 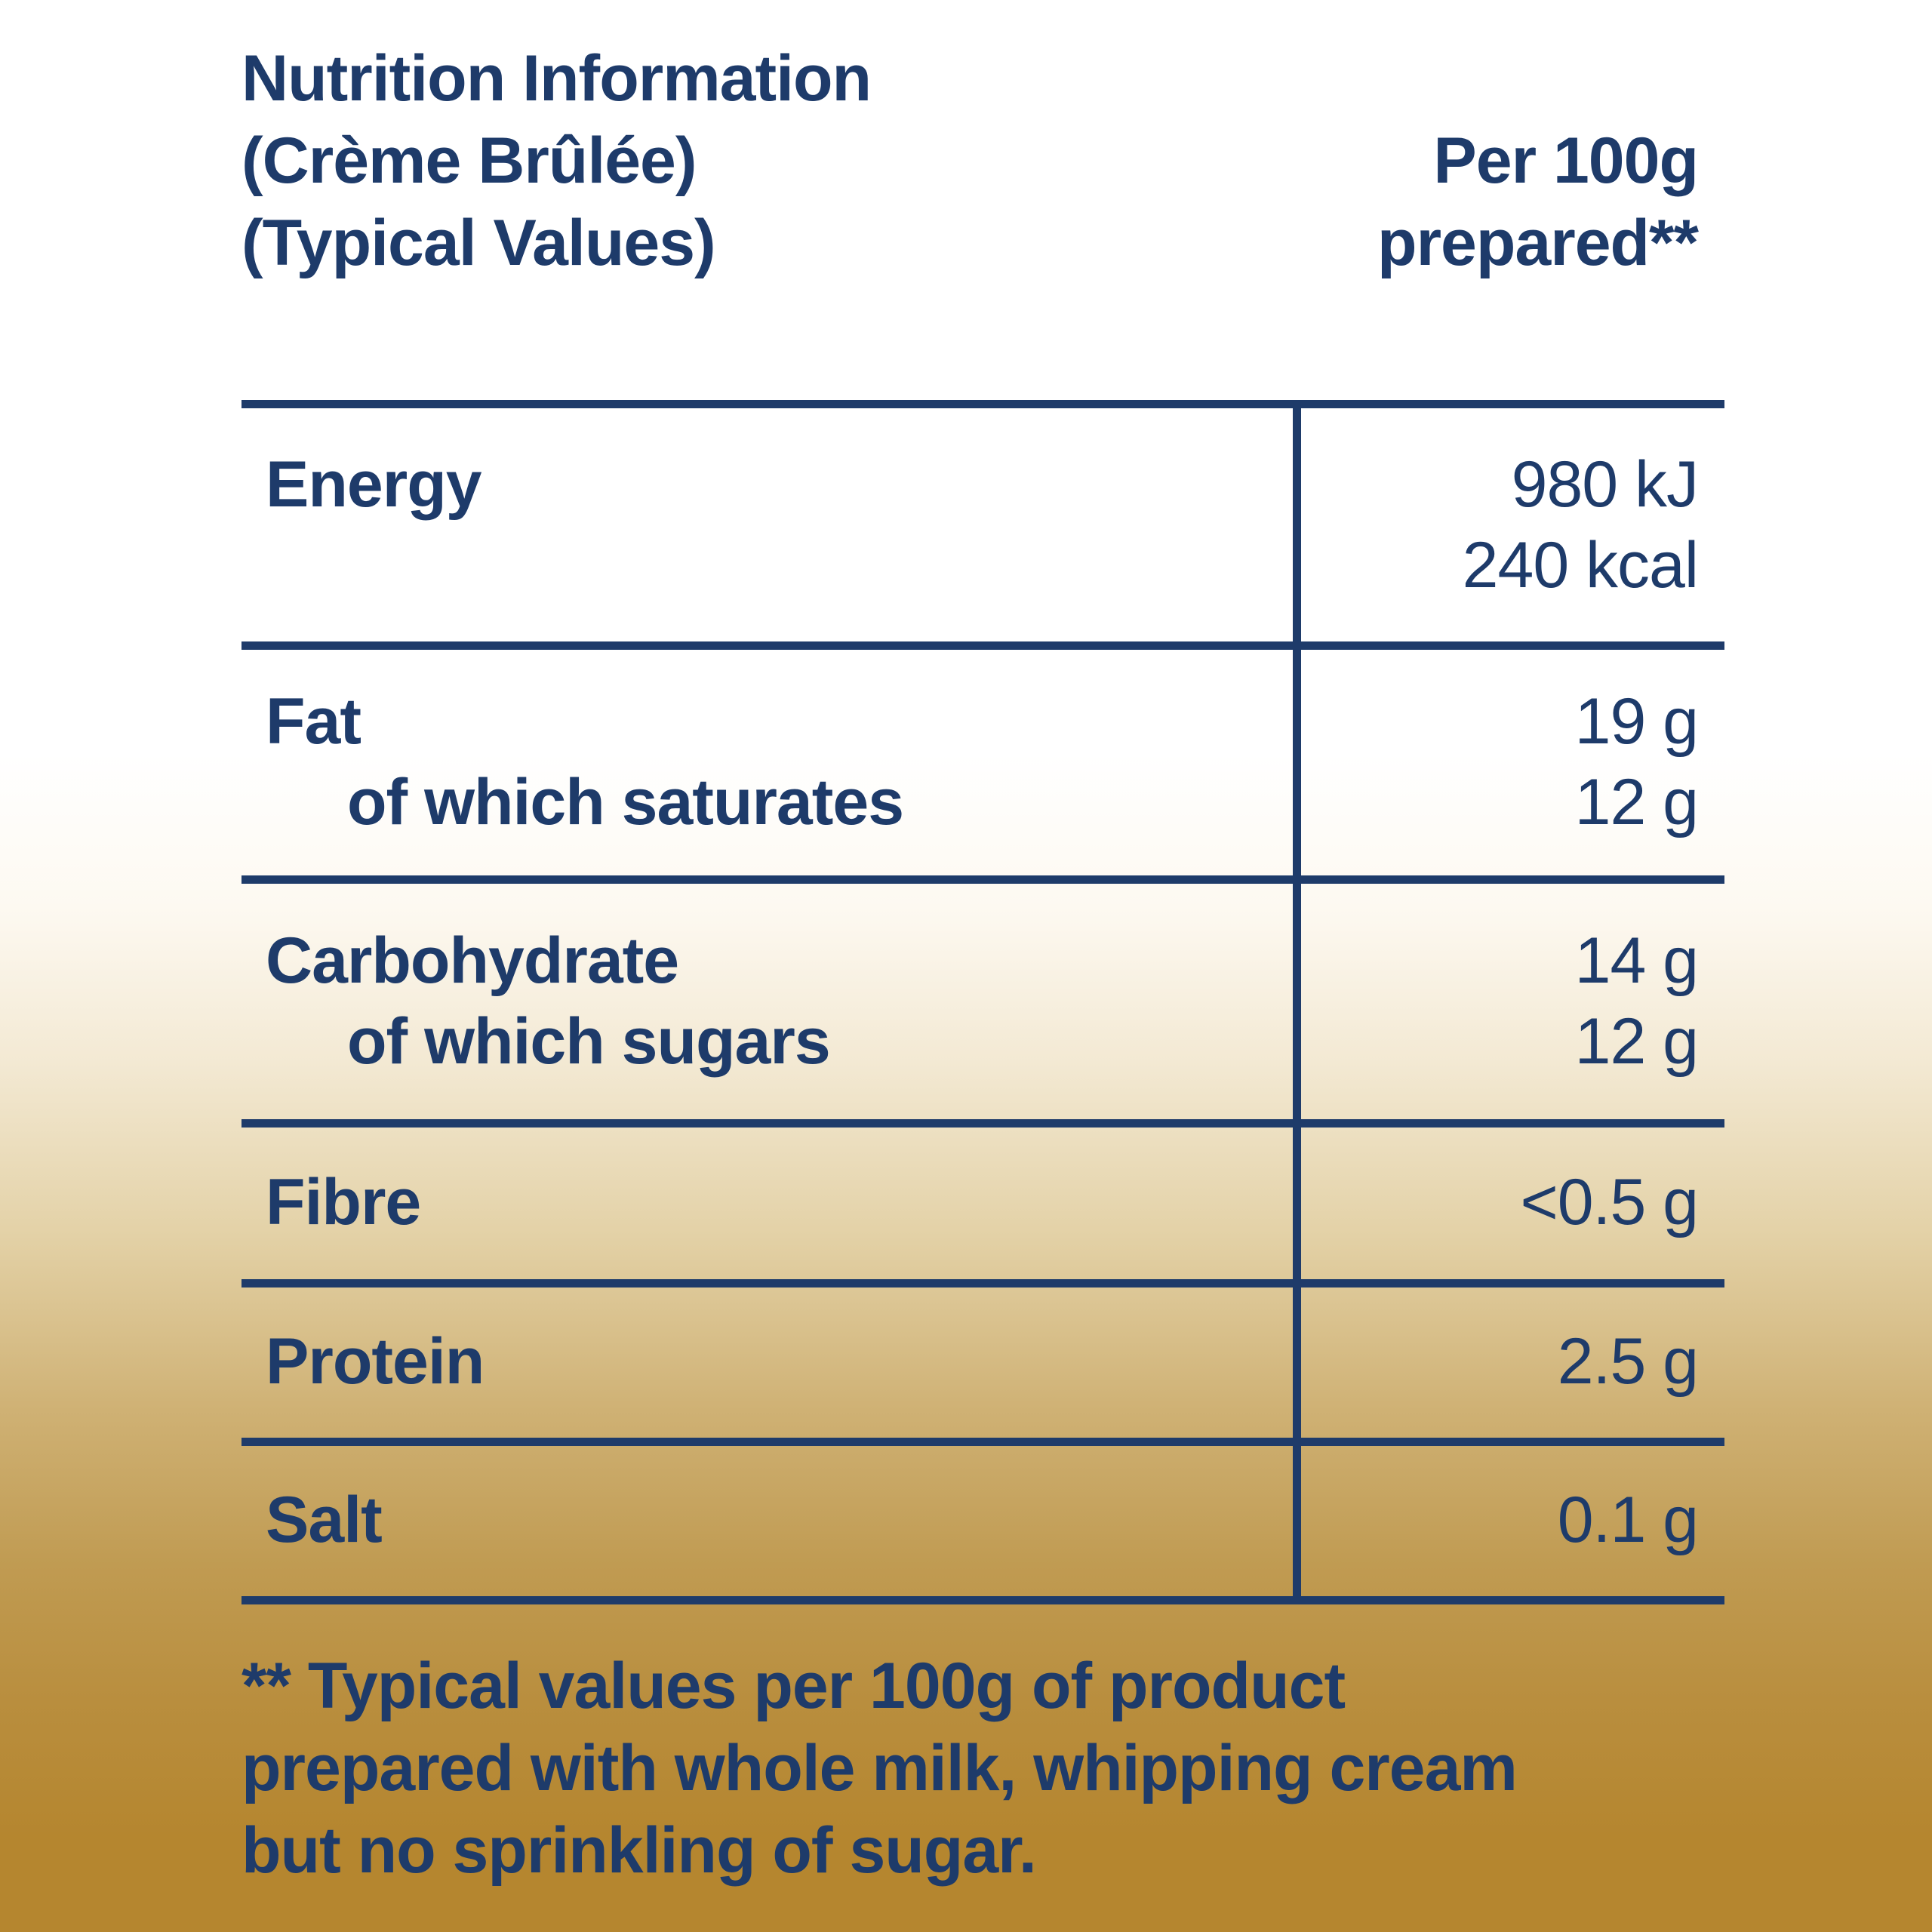 I want to click on nutrient-name: Carbohydrate, so click(x=472, y=960).